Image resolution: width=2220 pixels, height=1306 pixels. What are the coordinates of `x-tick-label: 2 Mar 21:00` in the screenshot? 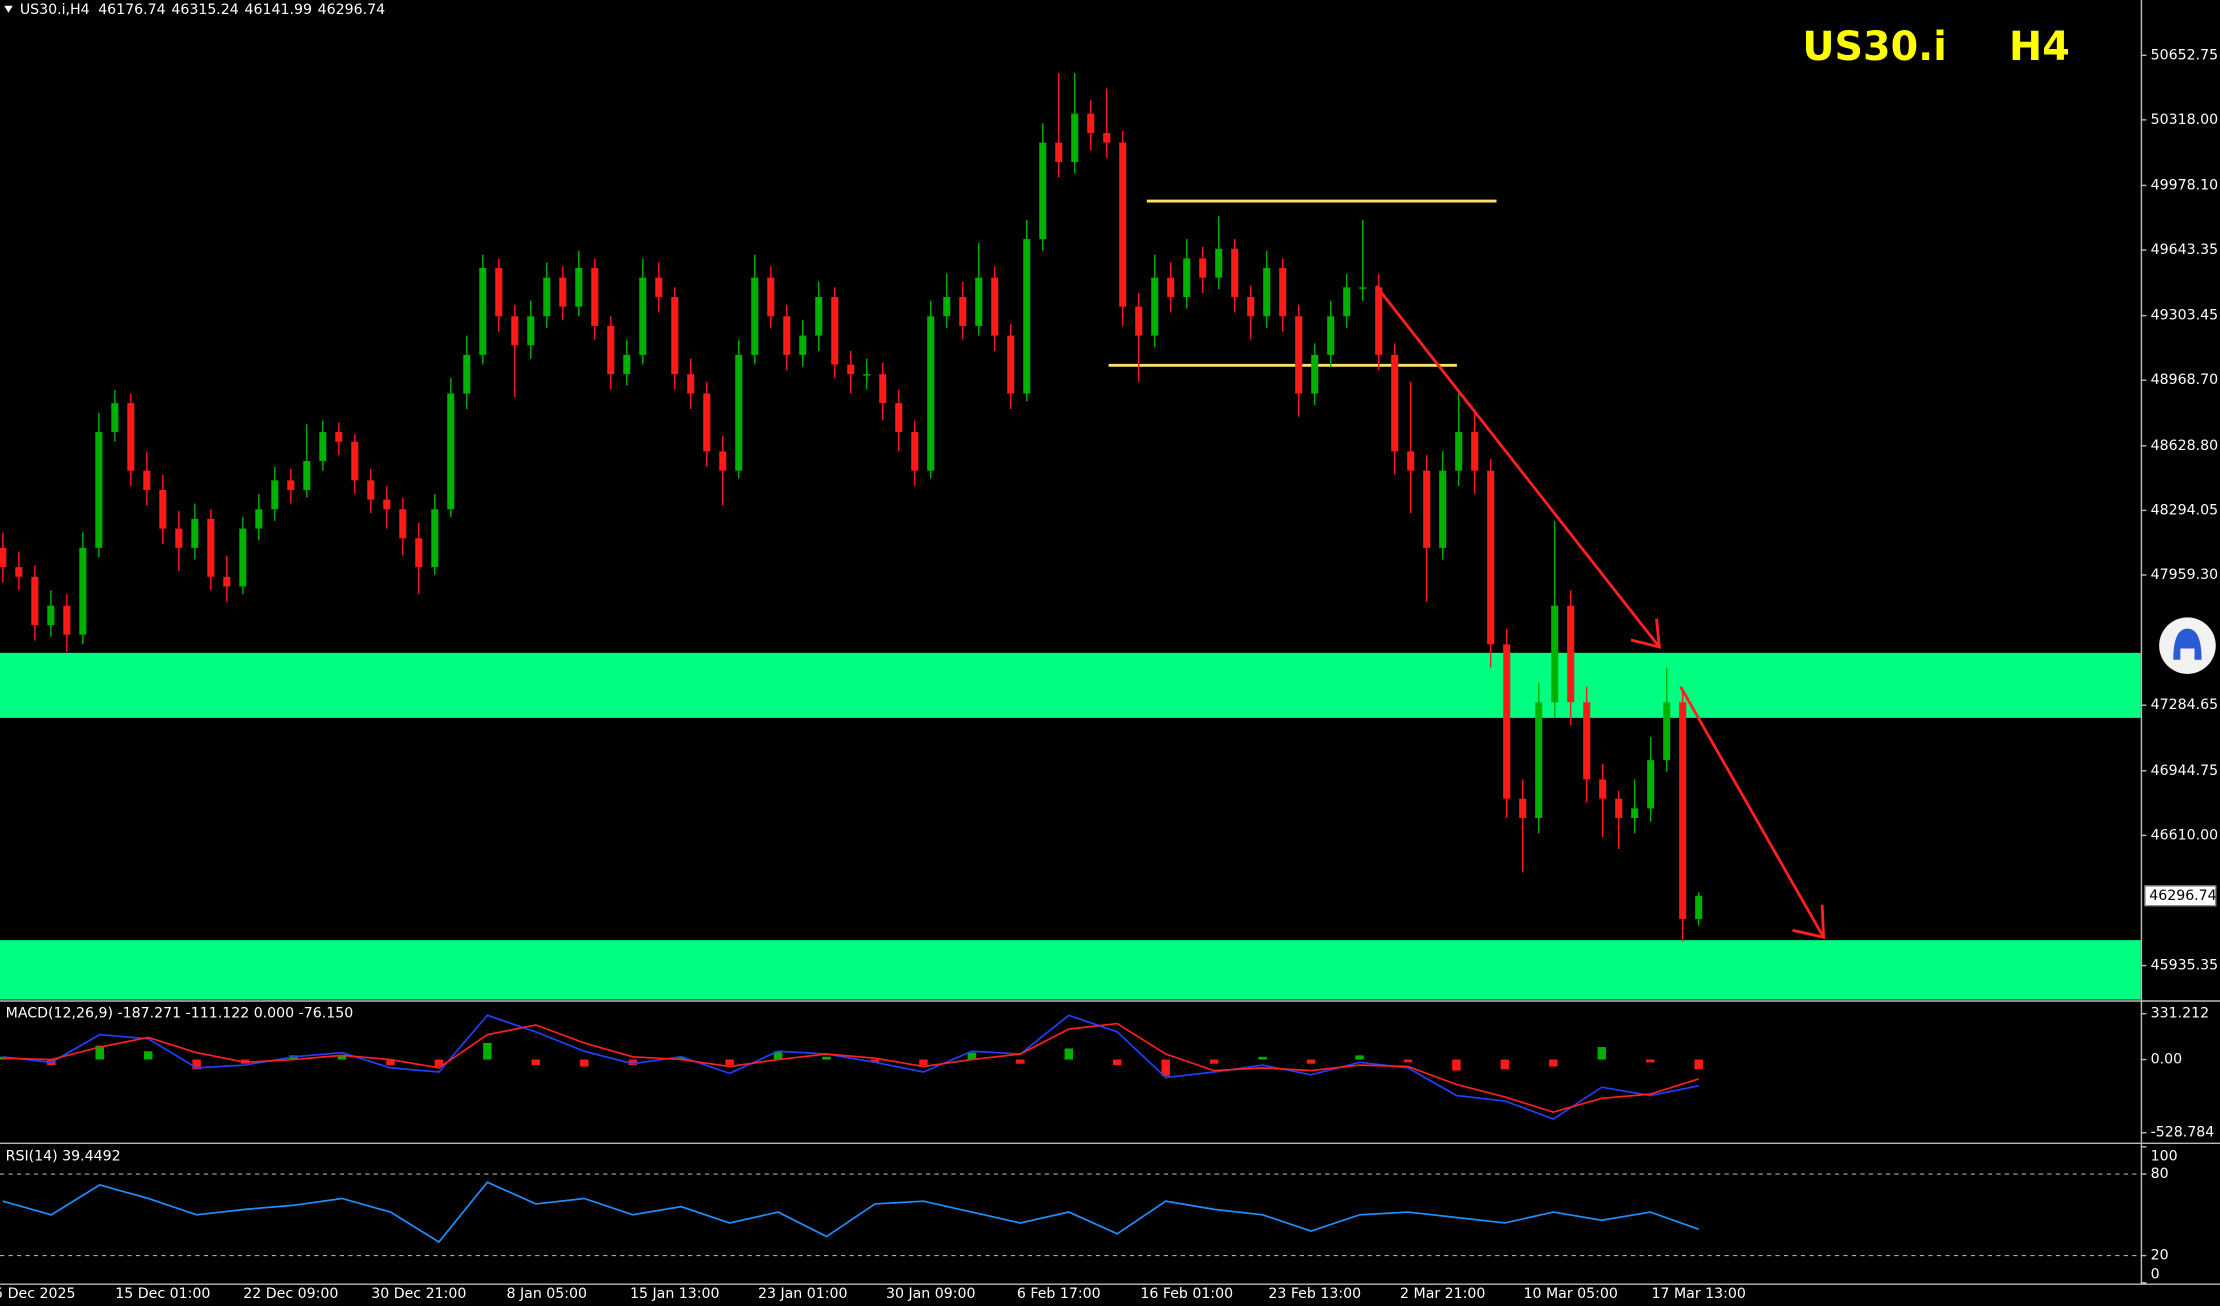 It's located at (1442, 1294).